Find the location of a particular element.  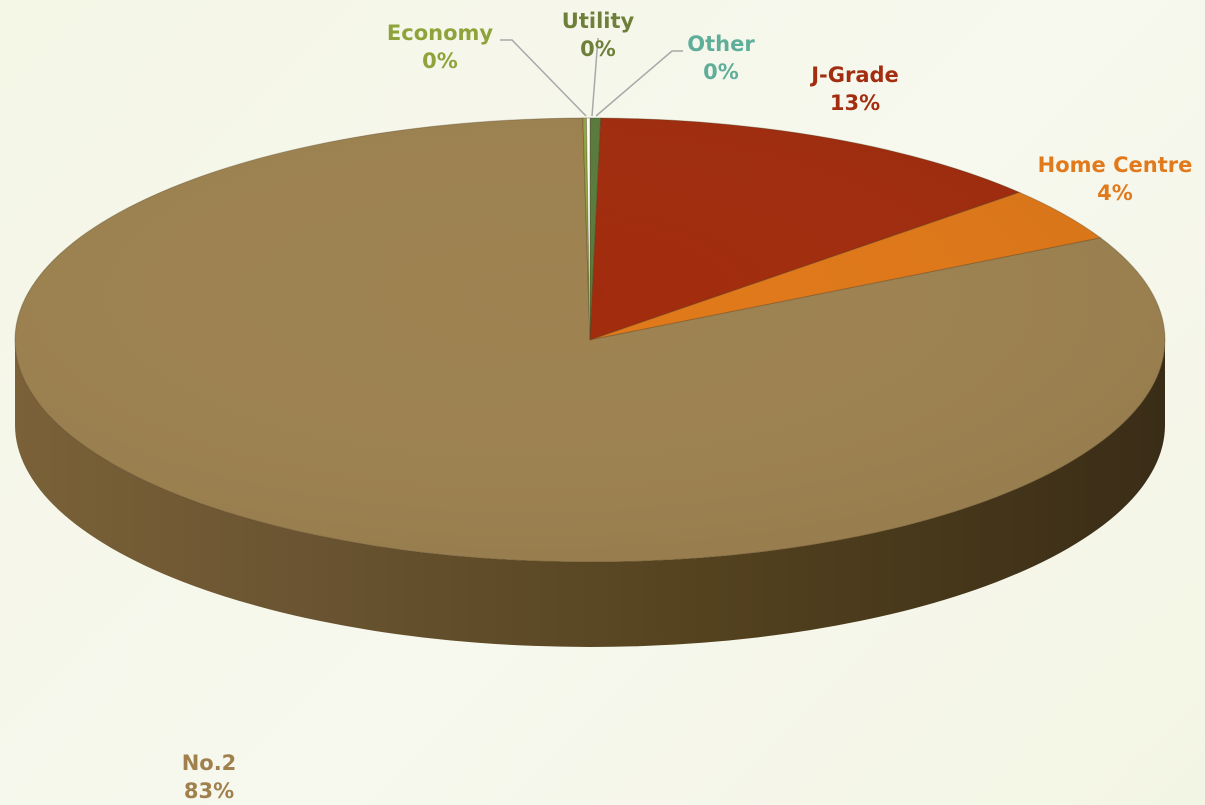

slice-percent-economy: 0% is located at coordinates (440, 61).